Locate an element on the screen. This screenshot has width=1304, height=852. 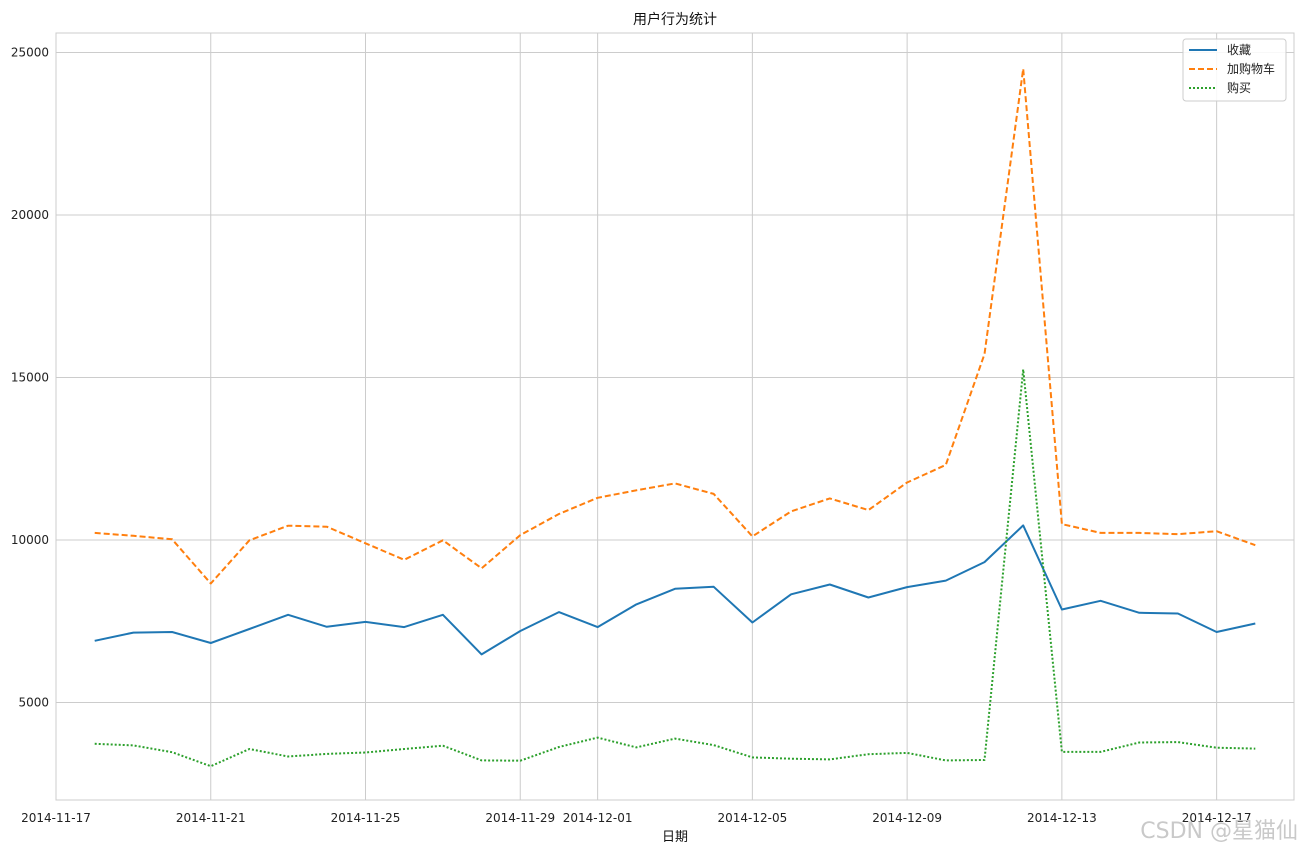
legend-label: 购买 is located at coordinates (1239, 87).